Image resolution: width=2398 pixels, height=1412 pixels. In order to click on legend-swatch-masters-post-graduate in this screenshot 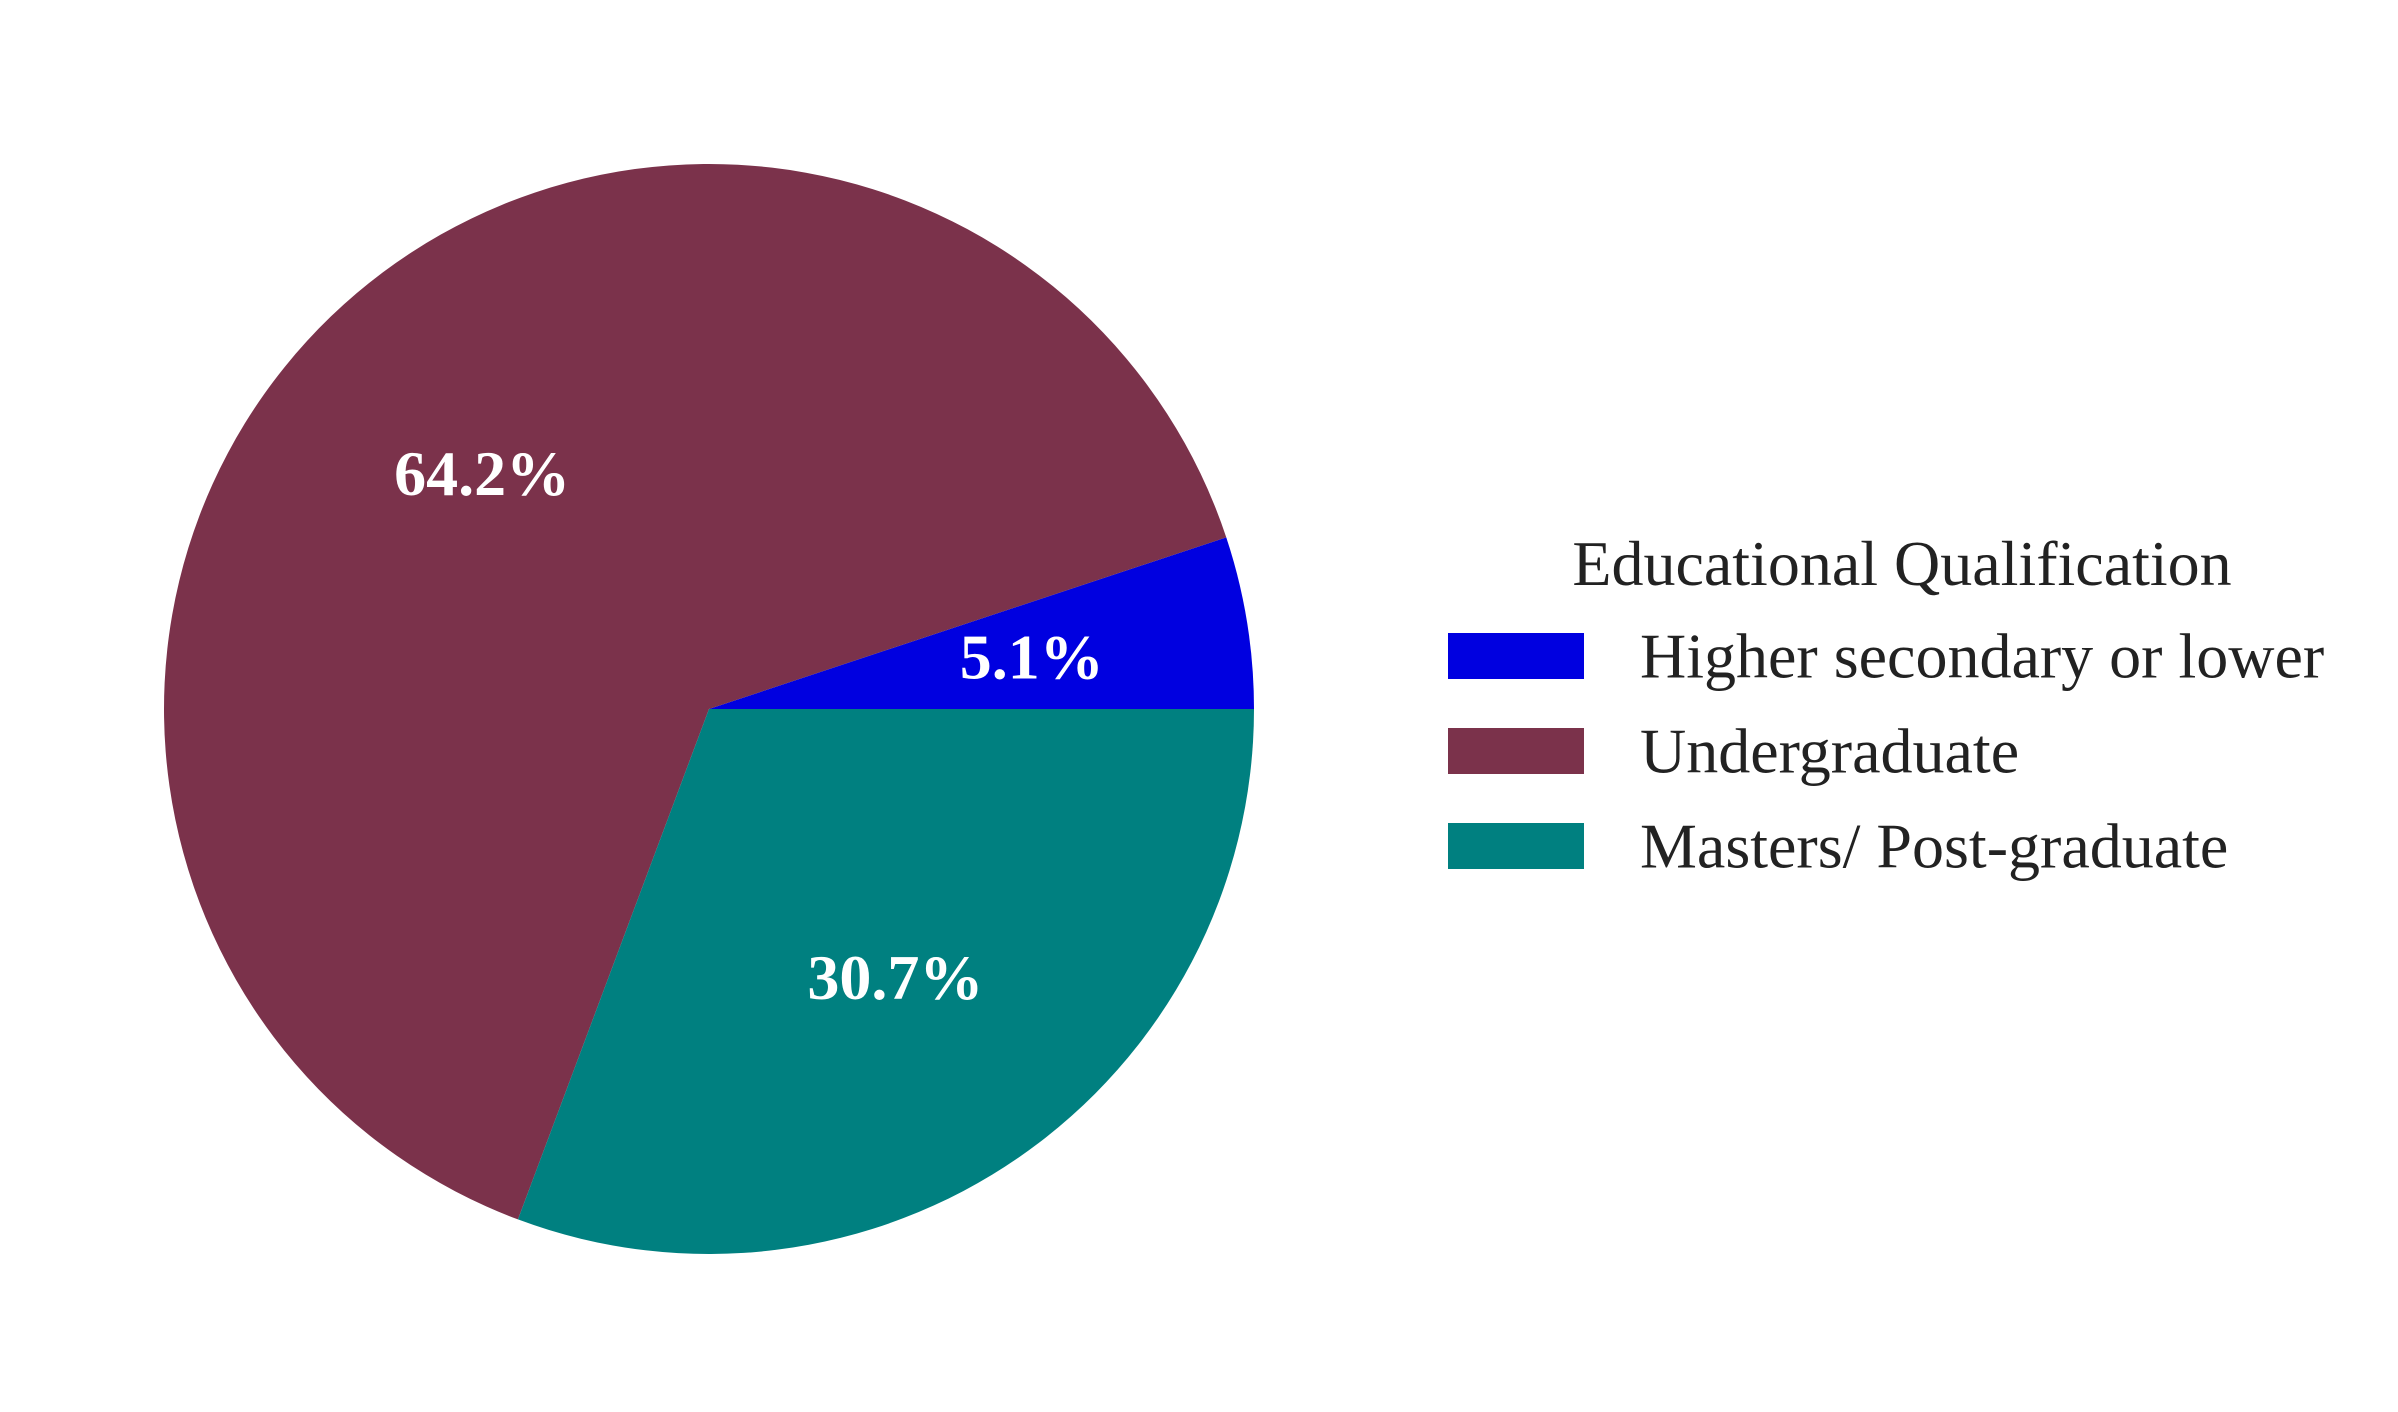, I will do `click(1516, 846)`.